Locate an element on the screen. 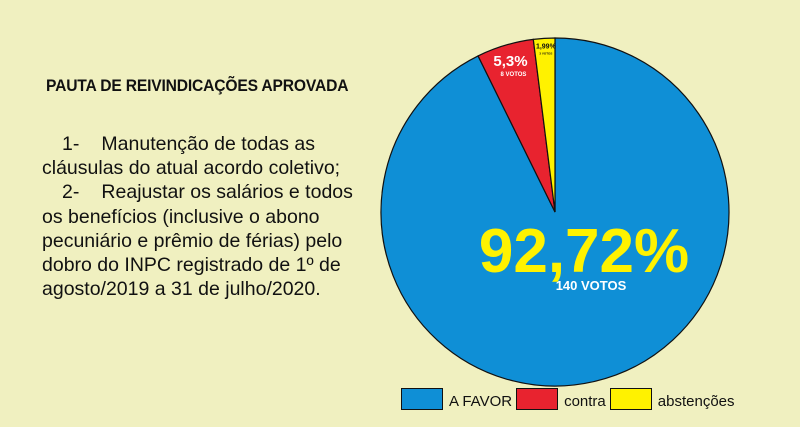  slice-votes-label: 140 VOTOS is located at coordinates (591, 285).